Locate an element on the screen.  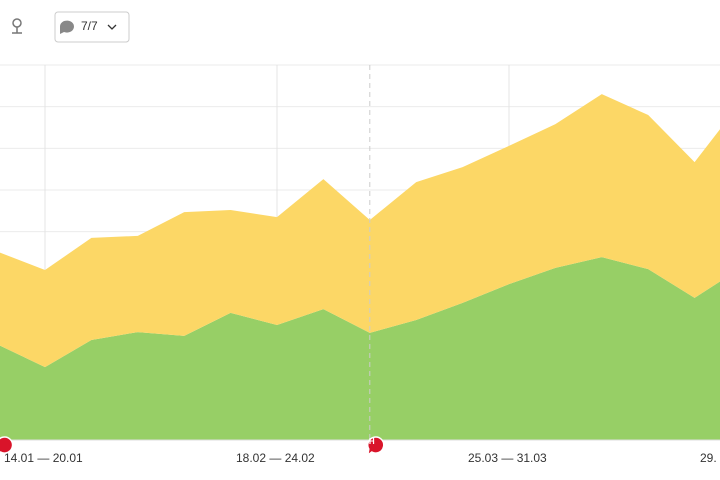
comments-counter: 7/7 is located at coordinates (89, 26).